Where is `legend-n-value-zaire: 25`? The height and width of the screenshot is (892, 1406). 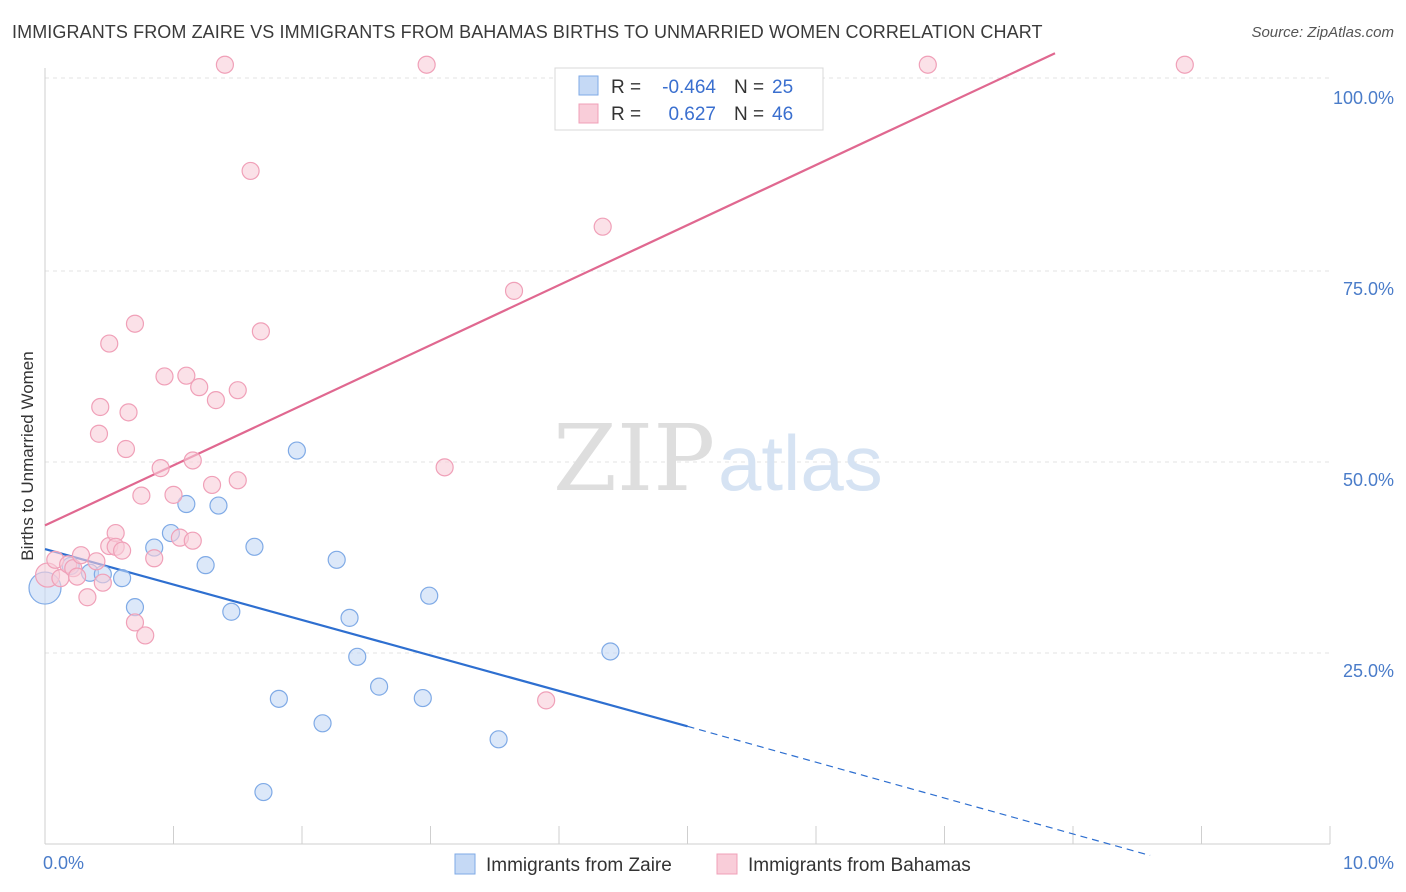
legend-n-value-zaire: 25 is located at coordinates (782, 87).